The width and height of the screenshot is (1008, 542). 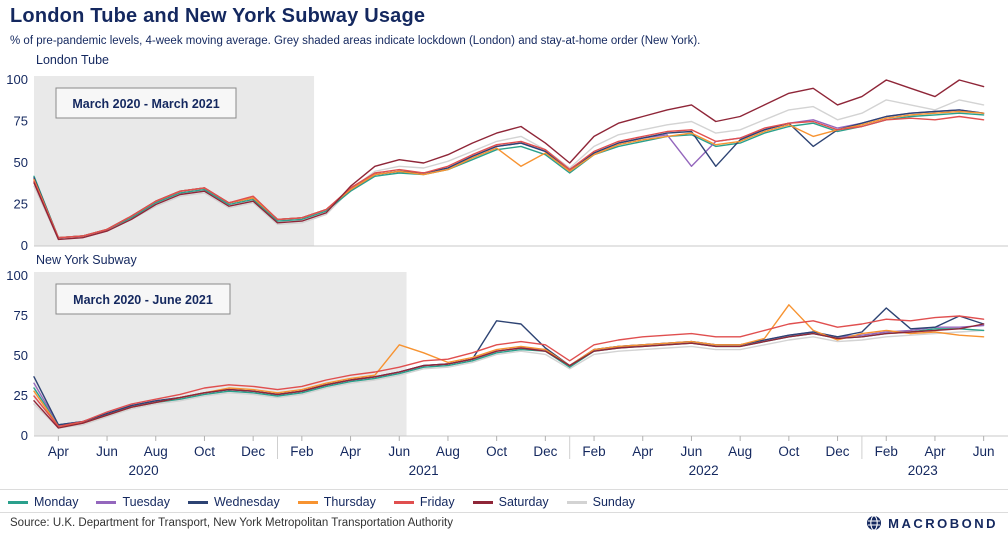 What do you see at coordinates (18, 502) in the screenshot?
I see `legend-swatch-monday` at bounding box center [18, 502].